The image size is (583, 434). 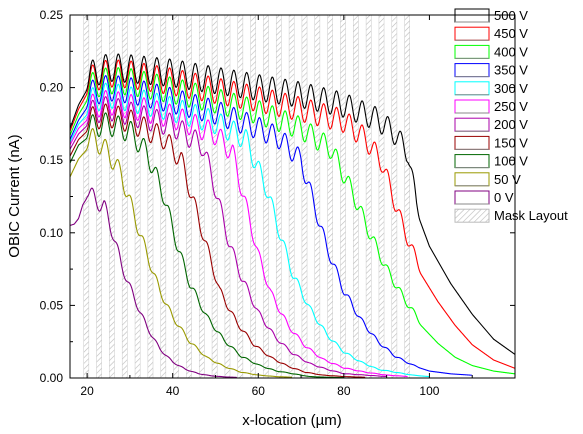 I want to click on legend-label: 200 V, so click(x=511, y=124).